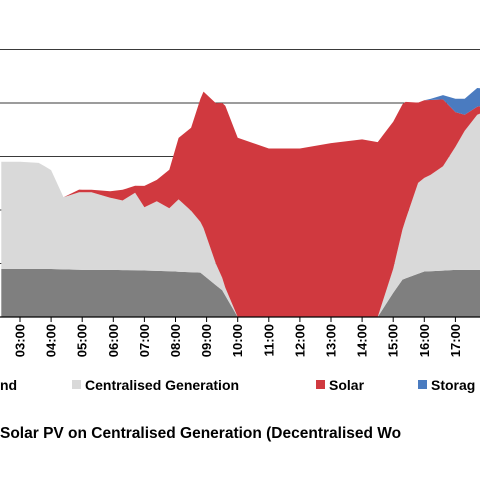 This screenshot has height=480, width=480. What do you see at coordinates (82, 340) in the screenshot?
I see `x-tick-label: 05:00` at bounding box center [82, 340].